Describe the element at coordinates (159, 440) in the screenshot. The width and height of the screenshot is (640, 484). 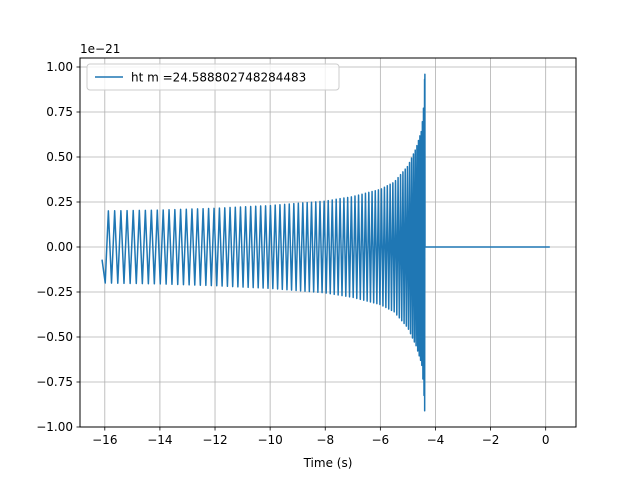
I see `x-tick-label: −14` at that location.